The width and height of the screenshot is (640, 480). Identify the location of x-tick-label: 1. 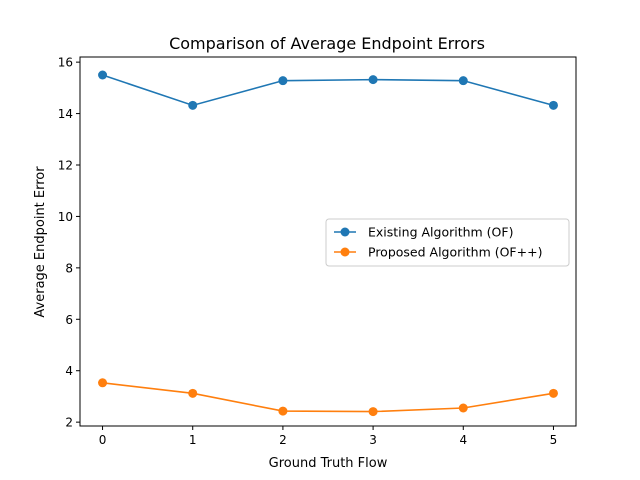
(193, 440).